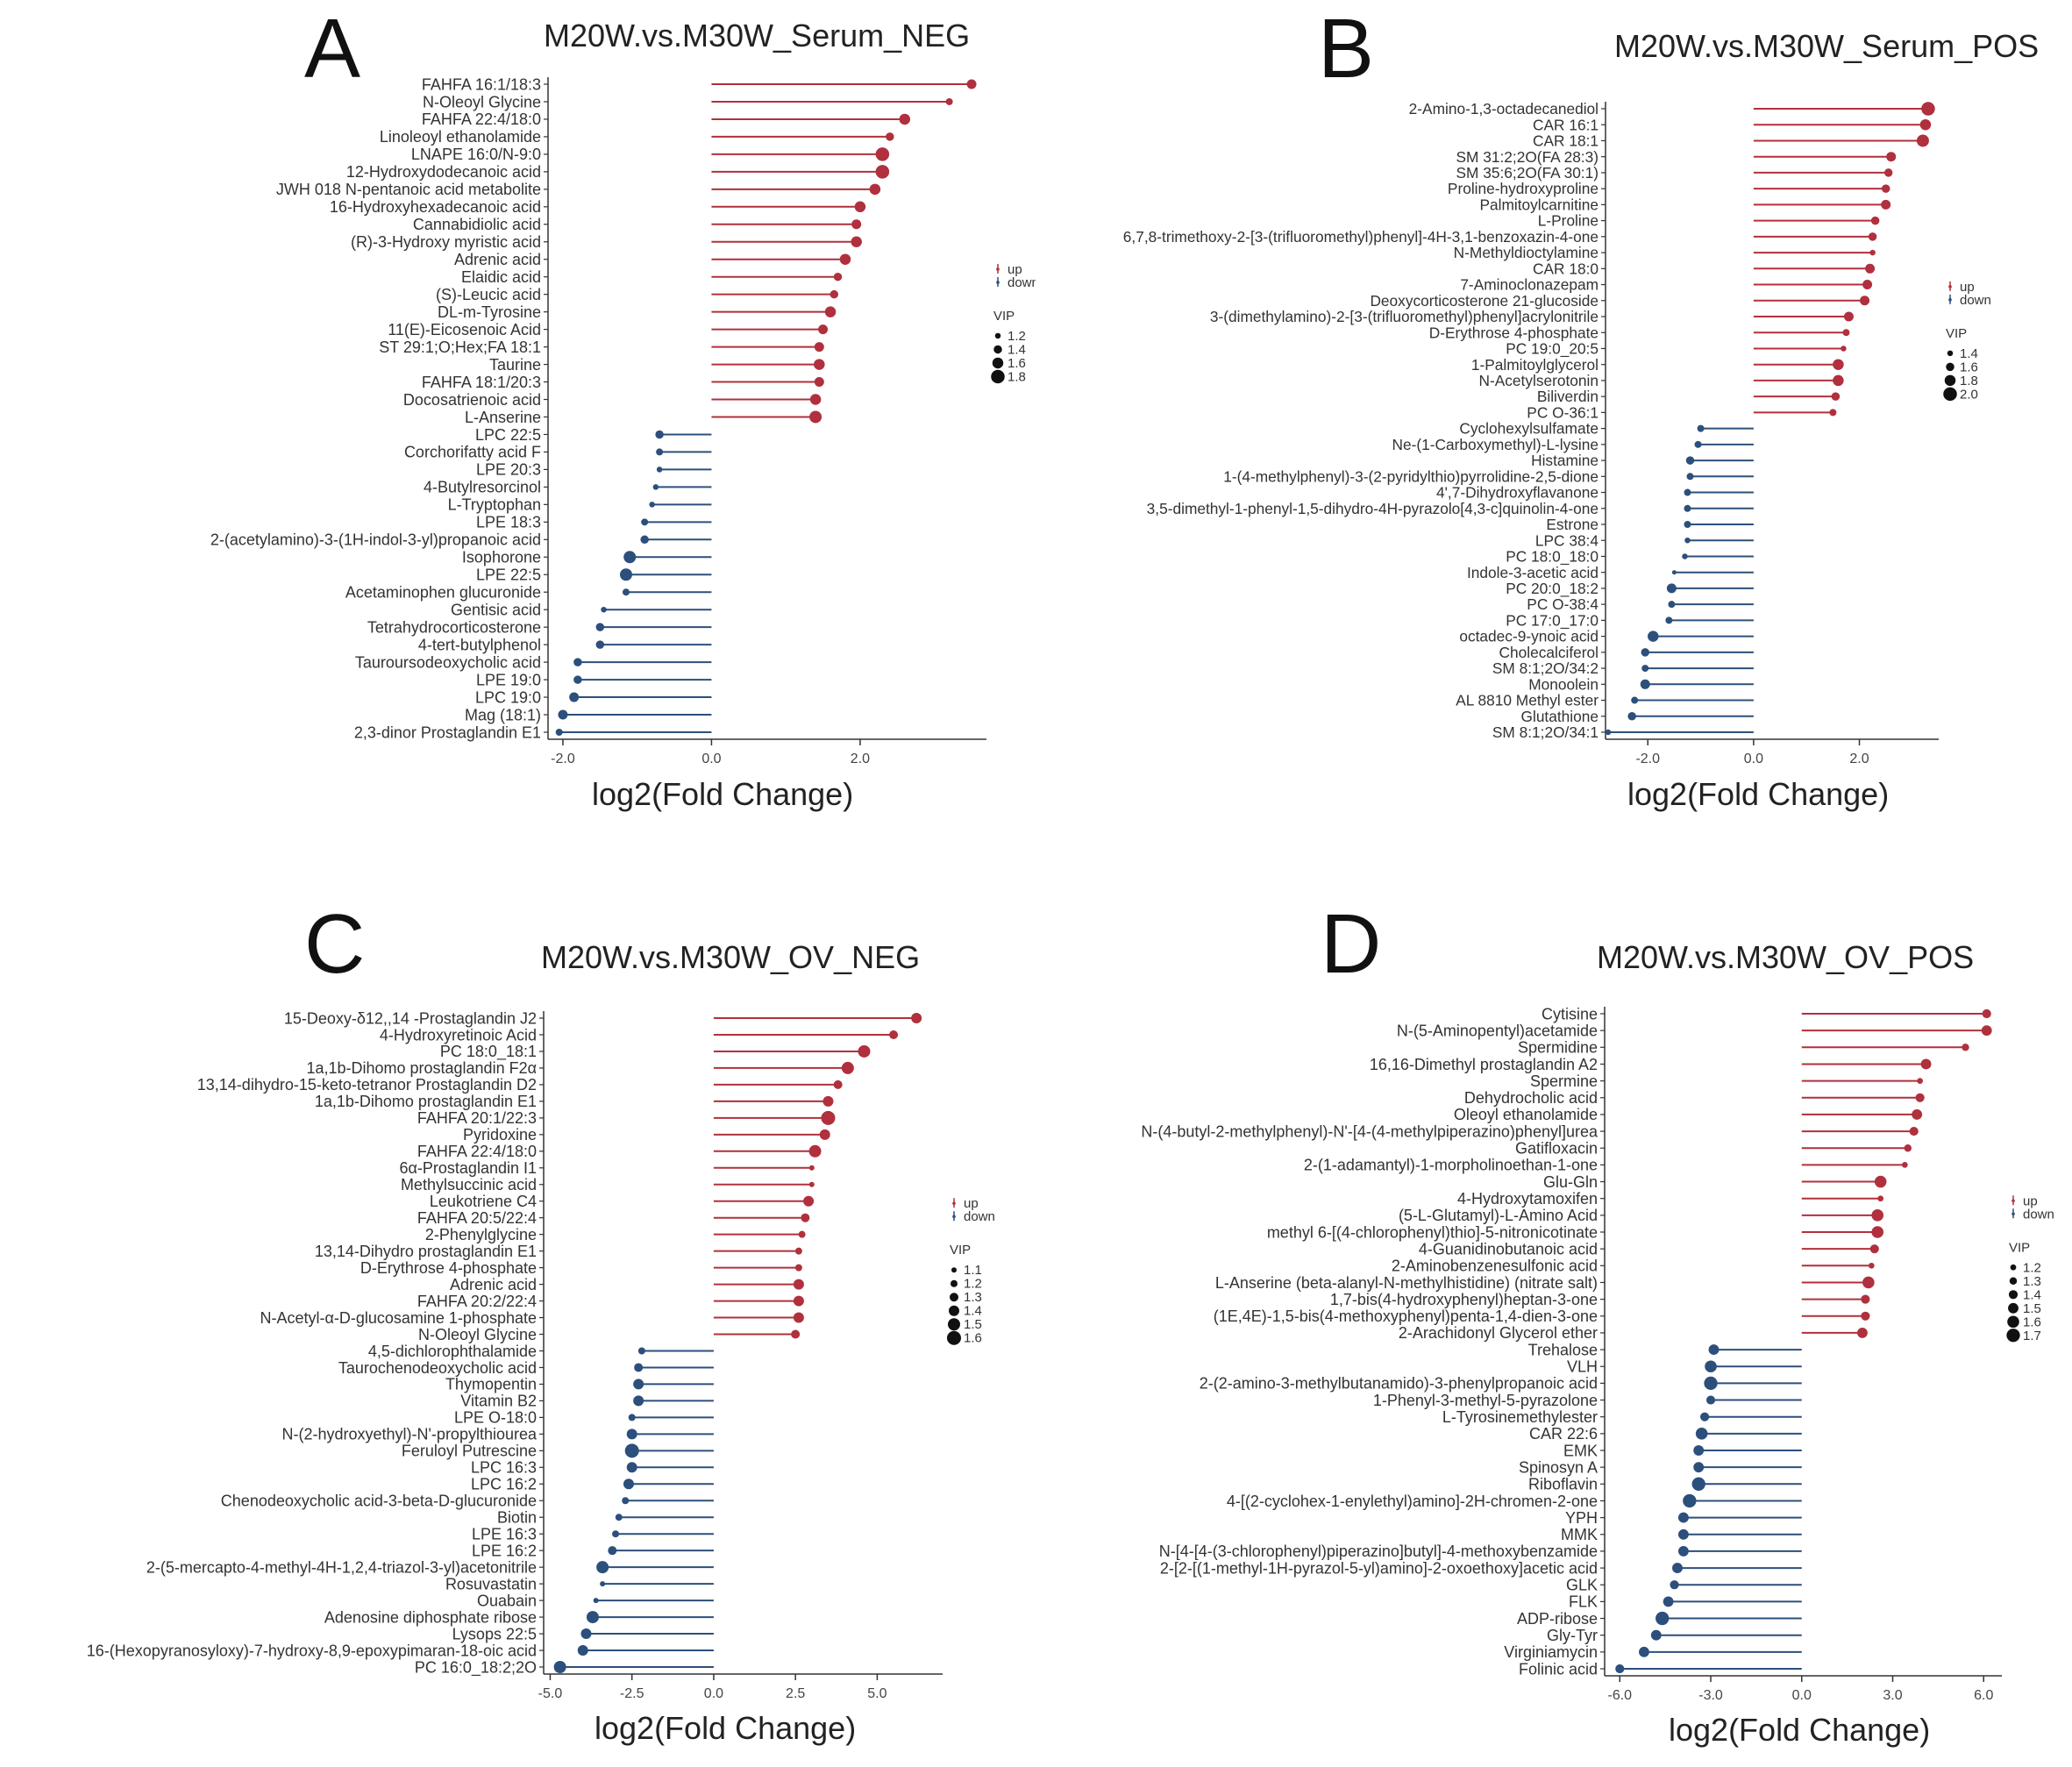  I want to click on y-tick-label: SM 31:2;2O(FA 28:3), so click(1527, 157).